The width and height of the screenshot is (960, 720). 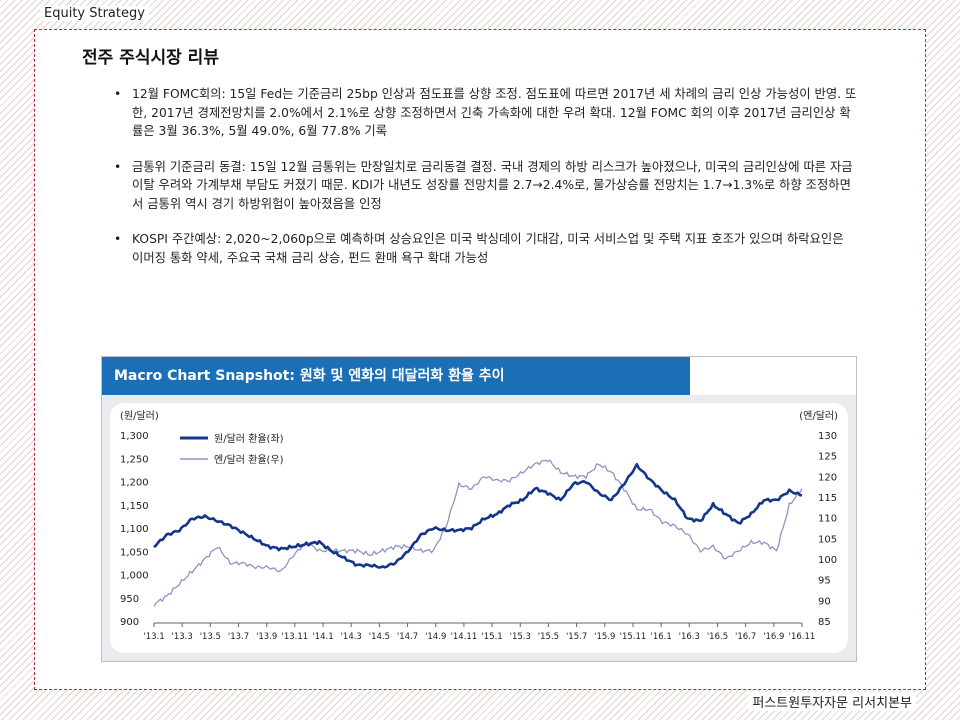 What do you see at coordinates (379, 637) in the screenshot?
I see `x-tick-label: '14.5` at bounding box center [379, 637].